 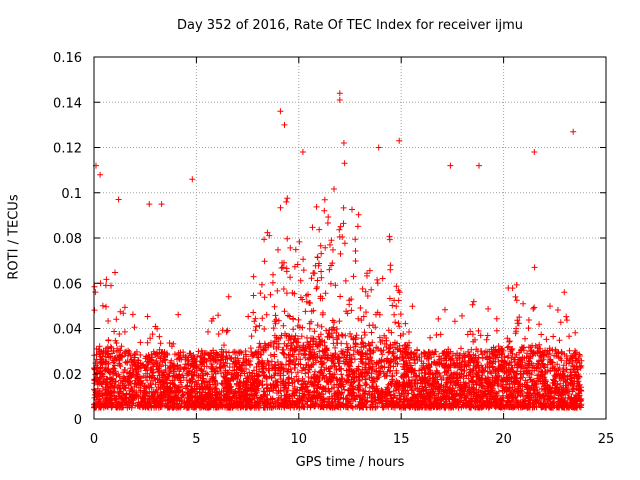 I want to click on y-tick-label: 0.1, so click(x=71, y=194).